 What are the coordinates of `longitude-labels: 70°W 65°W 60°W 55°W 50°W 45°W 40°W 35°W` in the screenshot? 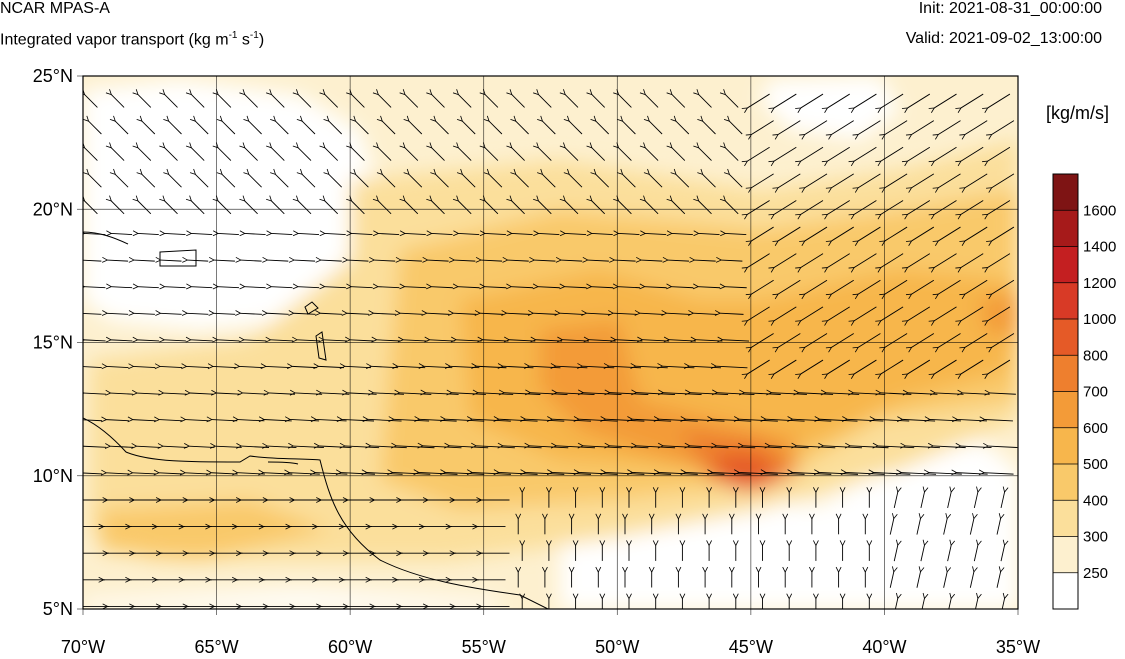 It's located at (550, 647).